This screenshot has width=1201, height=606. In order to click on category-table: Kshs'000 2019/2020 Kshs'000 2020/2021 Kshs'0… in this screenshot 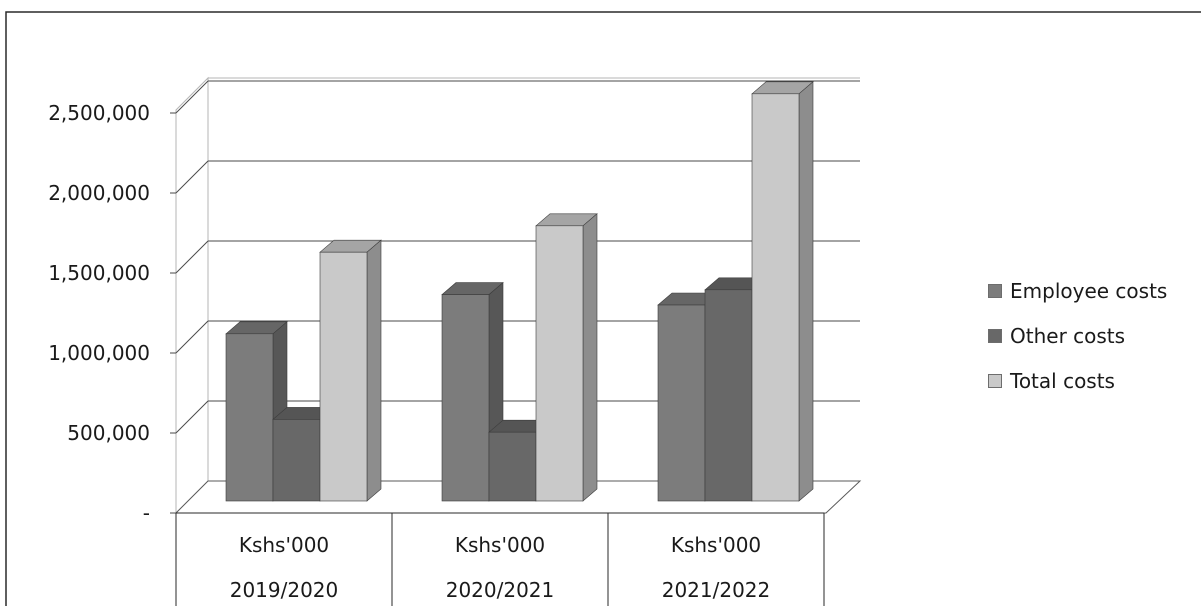, I will do `click(500, 559)`.